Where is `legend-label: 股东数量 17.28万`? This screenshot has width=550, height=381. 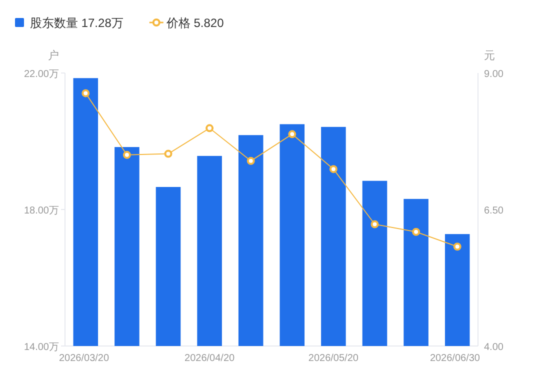
legend-label: 股东数量 17.28万 is located at coordinates (77, 23).